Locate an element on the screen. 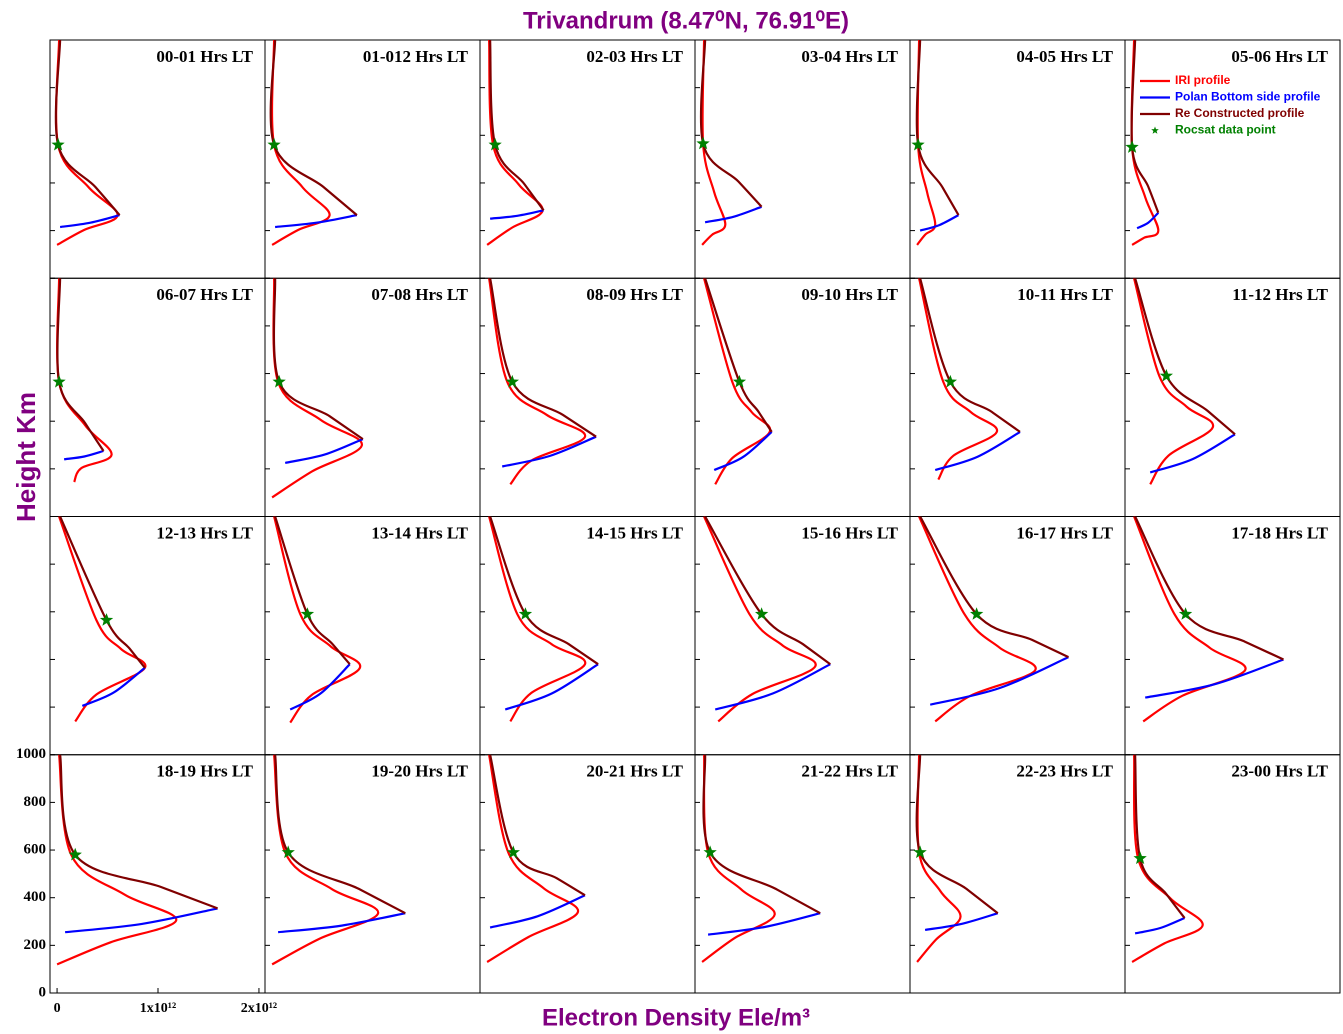 The height and width of the screenshot is (1034, 1343). y-tick-label: 800 is located at coordinates (35, 802).